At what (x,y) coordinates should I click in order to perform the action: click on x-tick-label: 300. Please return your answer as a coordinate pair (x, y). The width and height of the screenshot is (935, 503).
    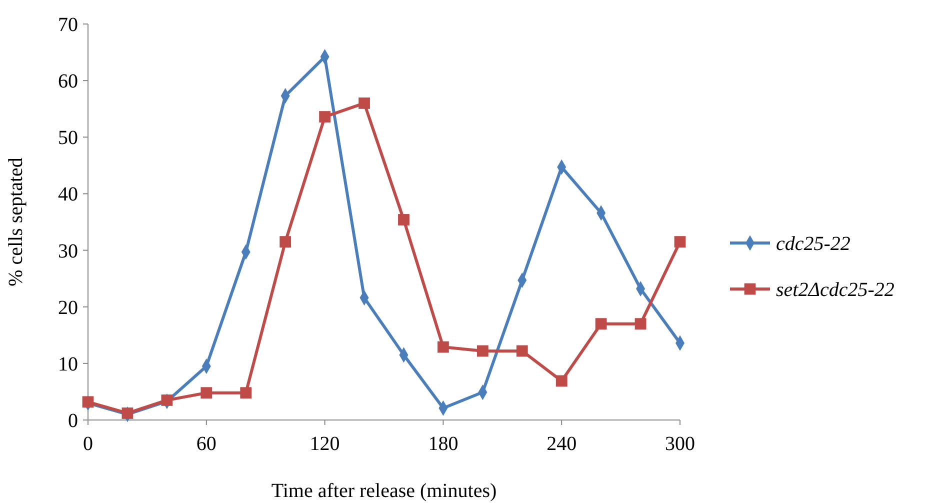
    Looking at the image, I should click on (680, 444).